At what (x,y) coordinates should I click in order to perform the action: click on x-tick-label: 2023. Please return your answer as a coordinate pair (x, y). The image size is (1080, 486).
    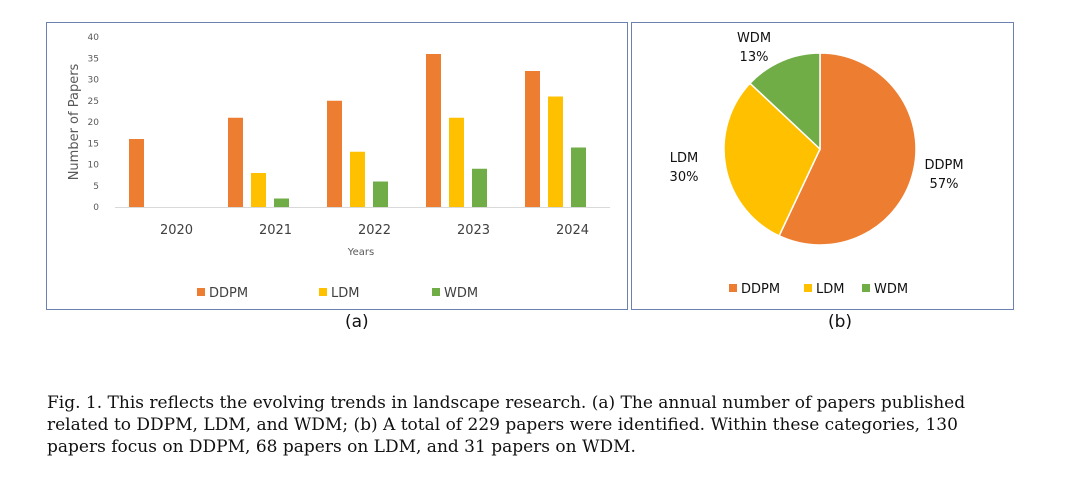
    Looking at the image, I should click on (473, 230).